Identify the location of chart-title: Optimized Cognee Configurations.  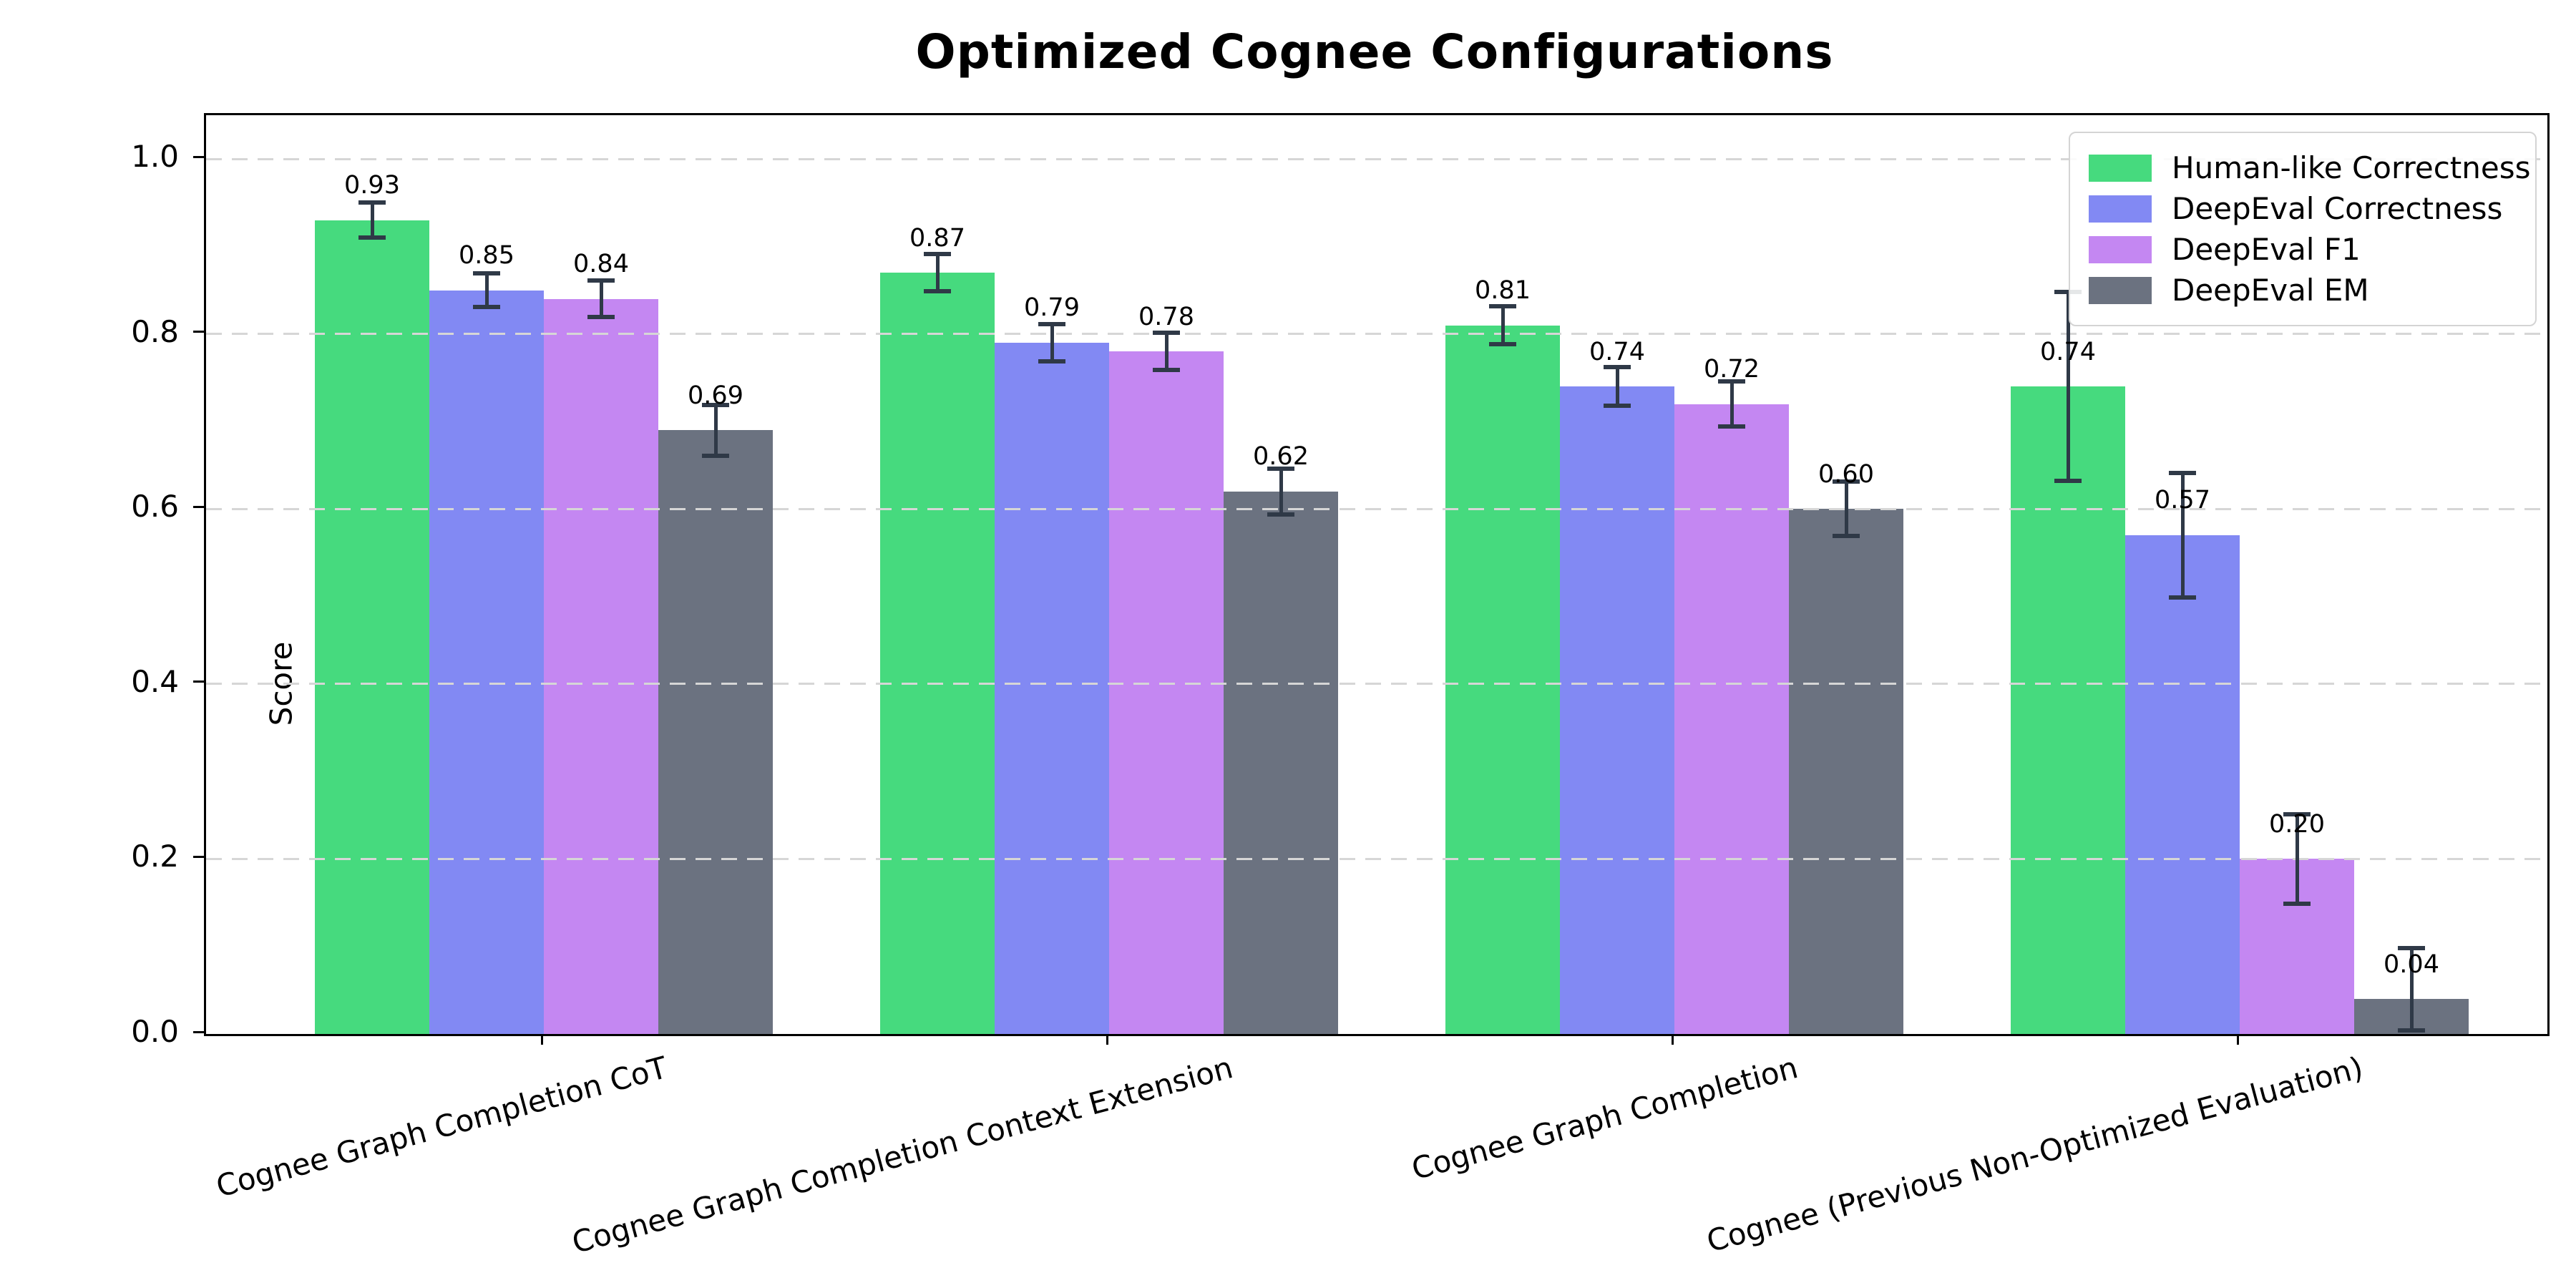
(1374, 51).